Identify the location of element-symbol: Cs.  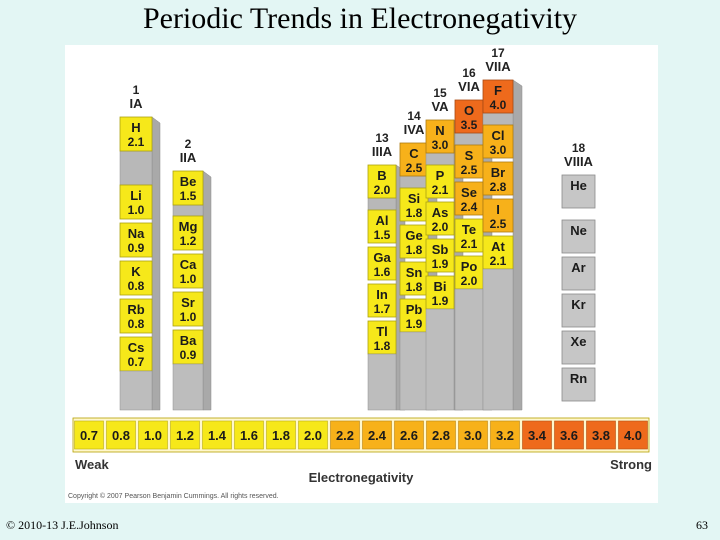
(136, 347).